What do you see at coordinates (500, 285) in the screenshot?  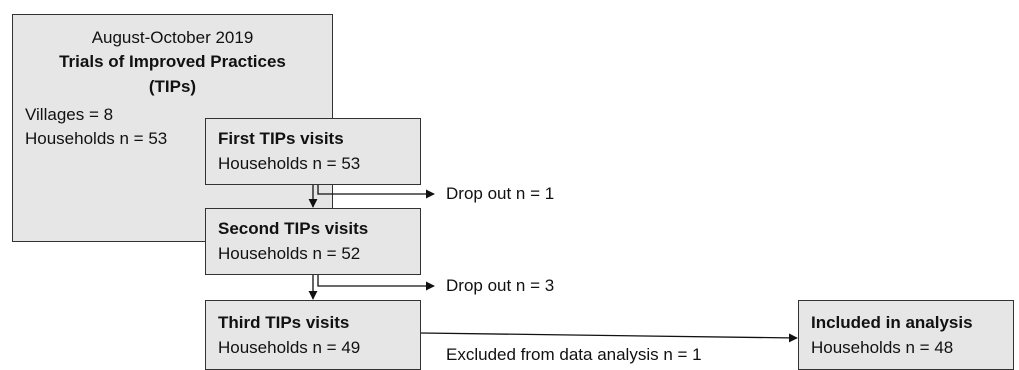 I see `dropout-2-label: Drop out n = 3` at bounding box center [500, 285].